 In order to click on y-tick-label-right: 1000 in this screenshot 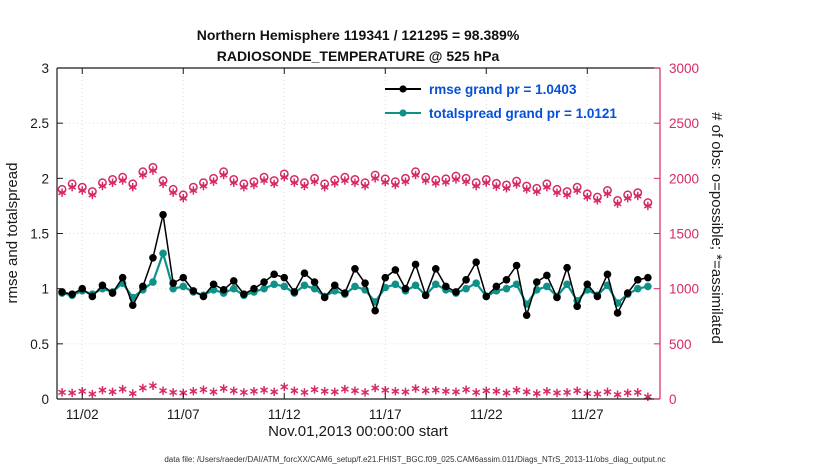, I will do `click(684, 289)`.